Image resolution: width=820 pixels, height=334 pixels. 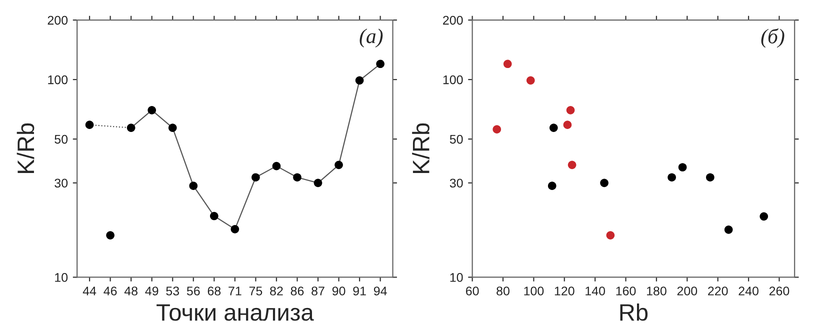 What do you see at coordinates (193, 291) in the screenshot?
I see `x-tick-label: 56` at bounding box center [193, 291].